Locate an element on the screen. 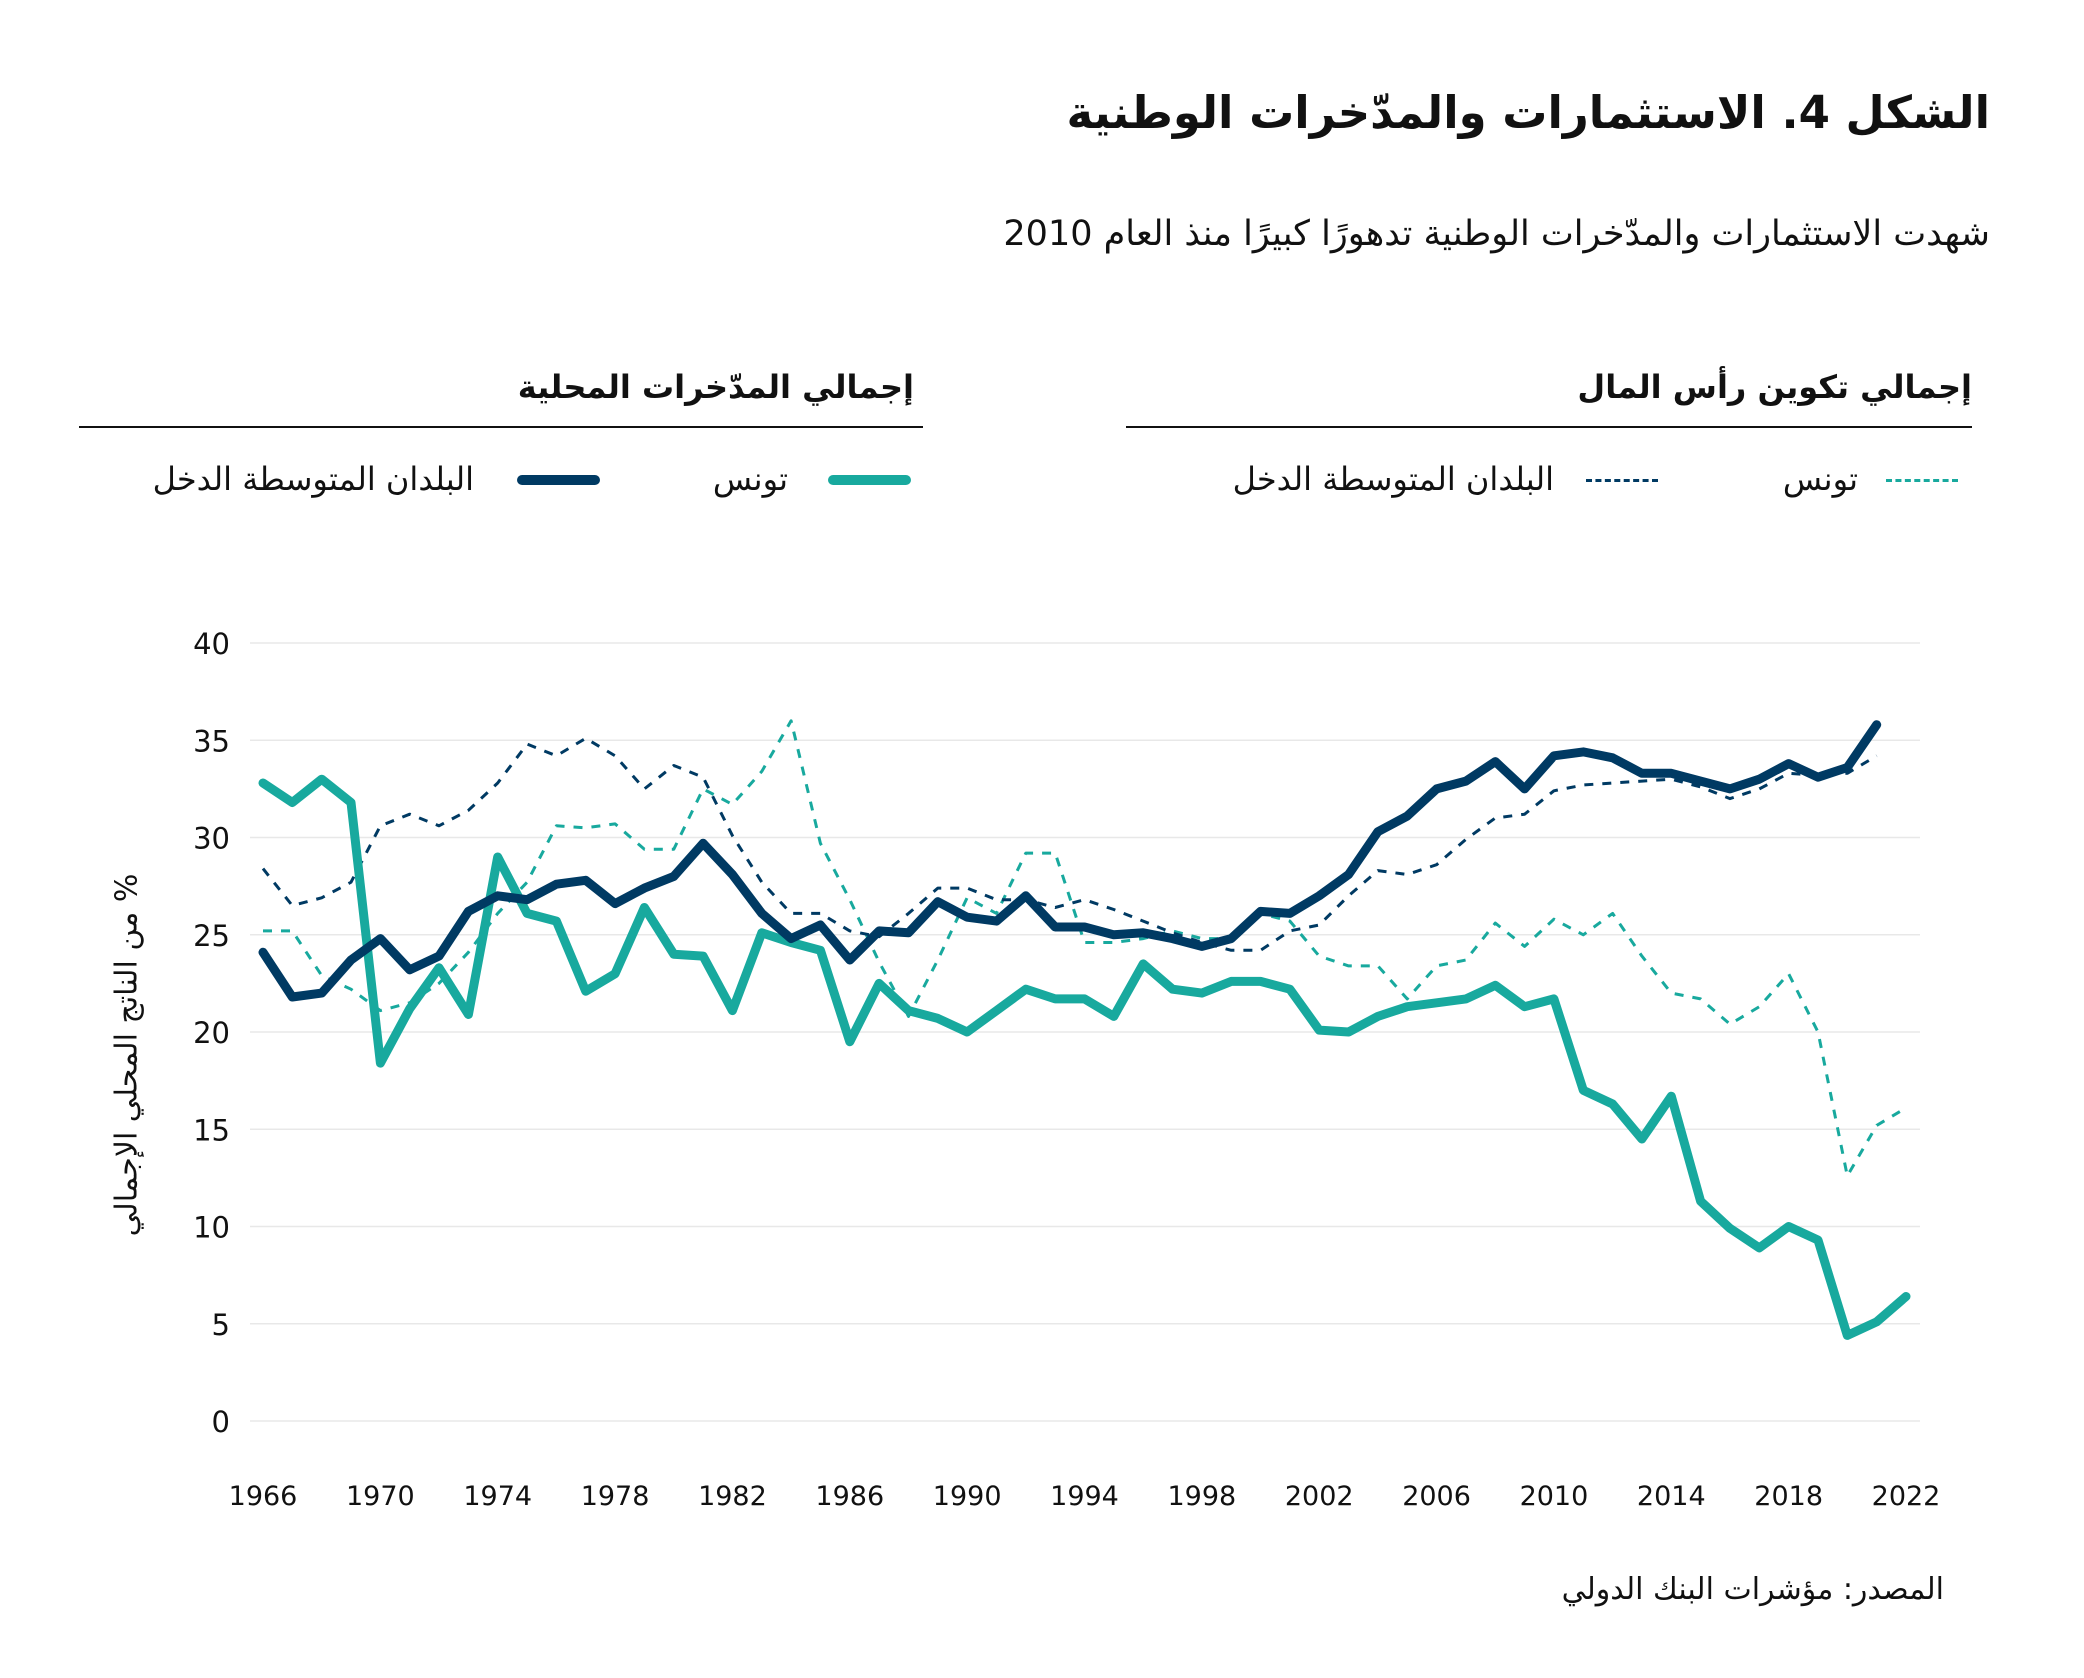 The width and height of the screenshot is (2084, 1678). y-tick-label: 15 is located at coordinates (211, 1130).